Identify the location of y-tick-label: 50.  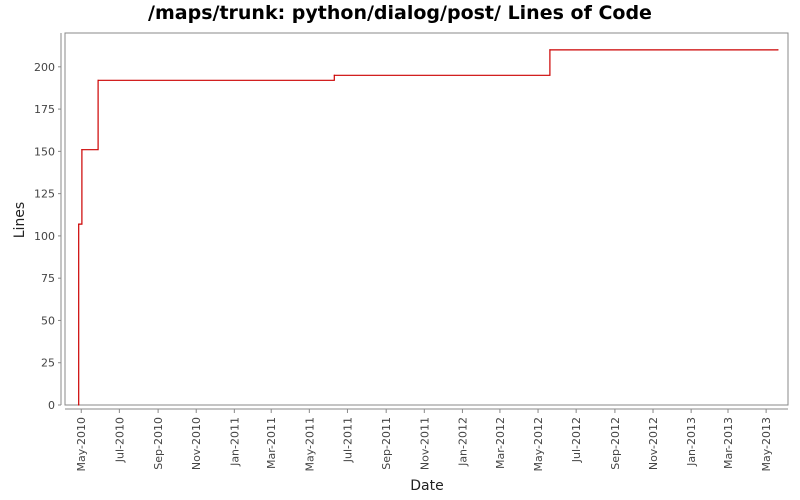
(48, 320).